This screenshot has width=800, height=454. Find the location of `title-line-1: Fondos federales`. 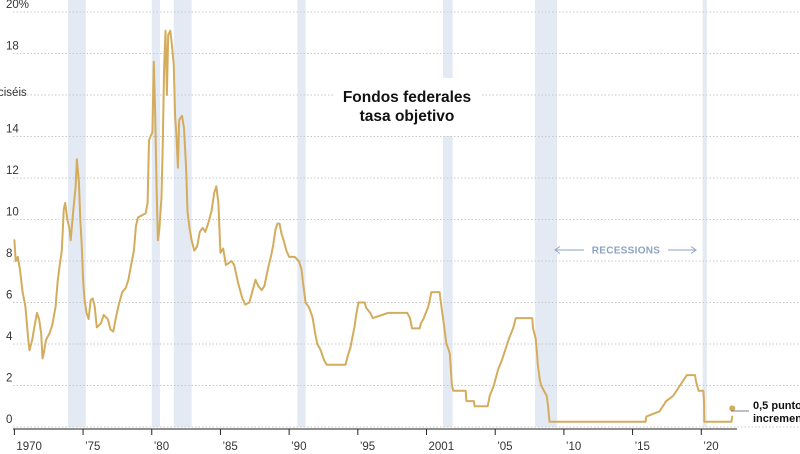

title-line-1: Fondos federales is located at coordinates (407, 97).